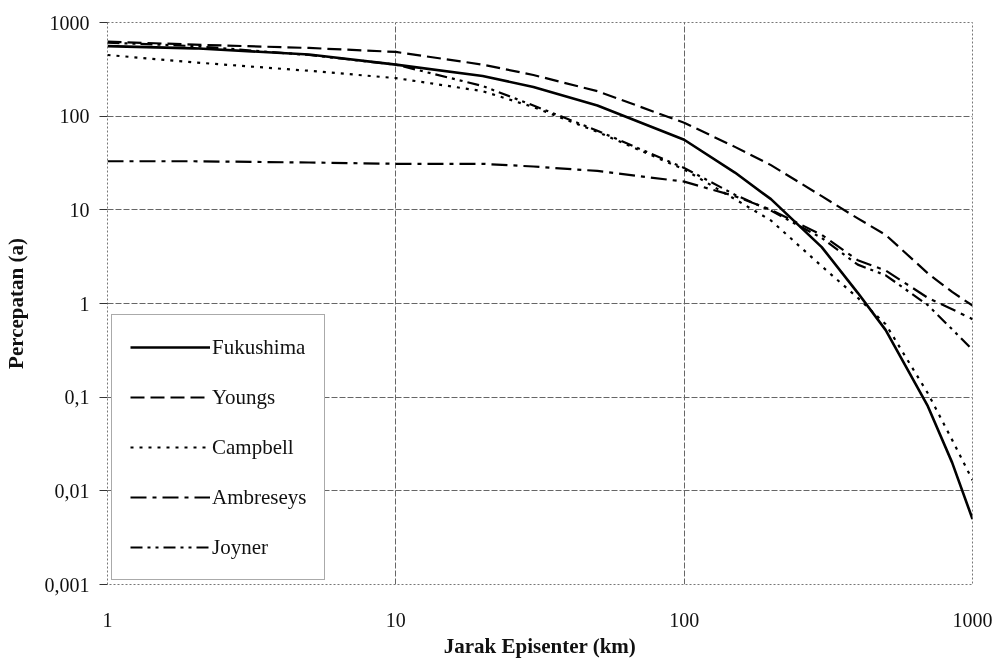  What do you see at coordinates (69, 22) in the screenshot?
I see `y-tick-label: 1000` at bounding box center [69, 22].